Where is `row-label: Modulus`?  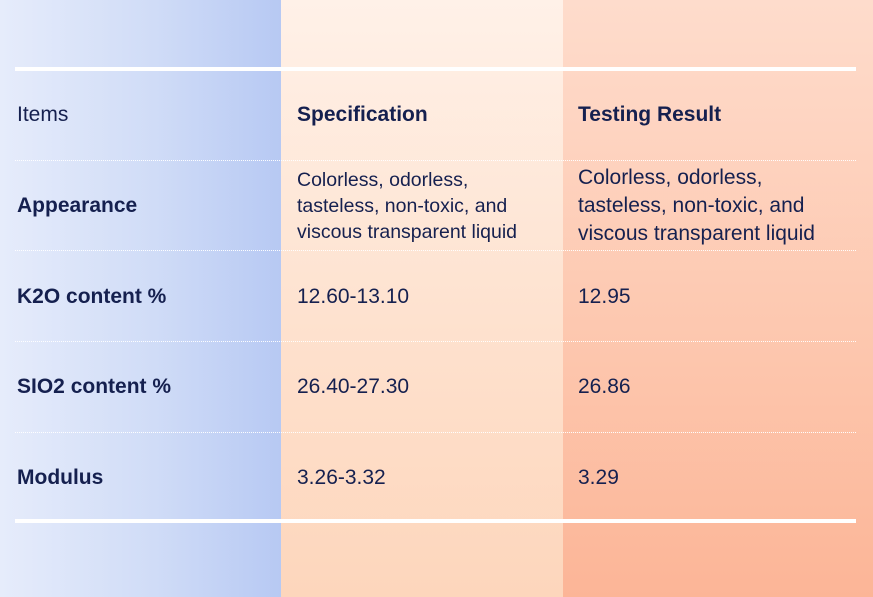 row-label: Modulus is located at coordinates (60, 477).